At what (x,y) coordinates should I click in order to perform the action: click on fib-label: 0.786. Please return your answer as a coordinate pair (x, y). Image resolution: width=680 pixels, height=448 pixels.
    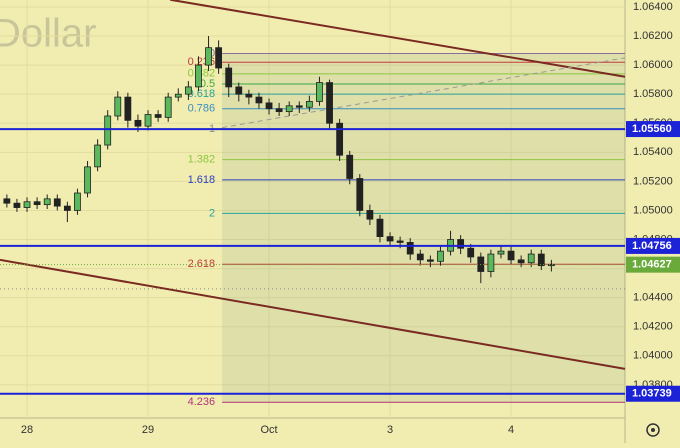
    Looking at the image, I should click on (202, 109).